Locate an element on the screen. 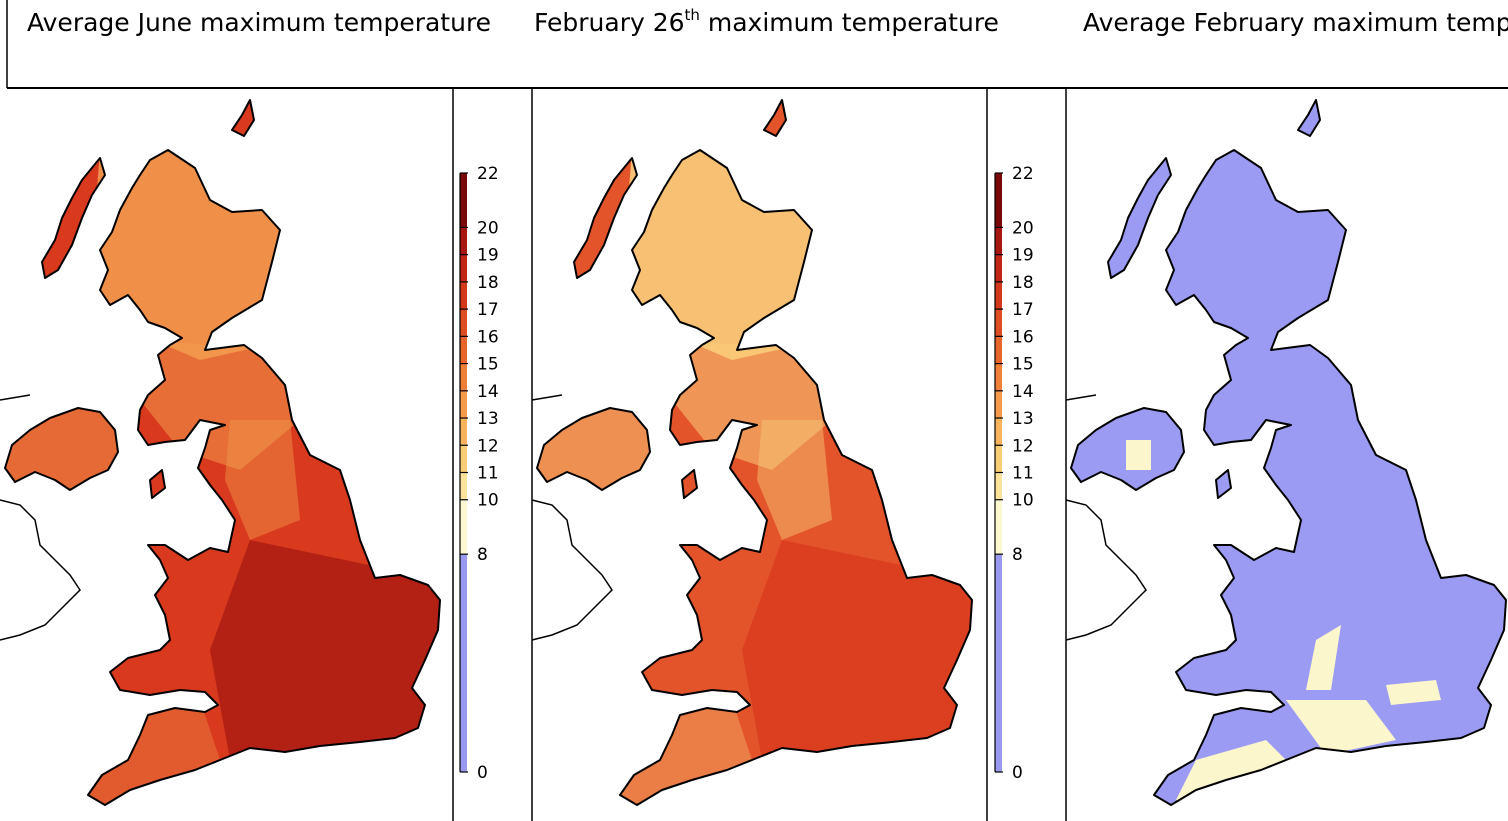  title-feb26: February 26th maximum temperature is located at coordinates (766, 22).